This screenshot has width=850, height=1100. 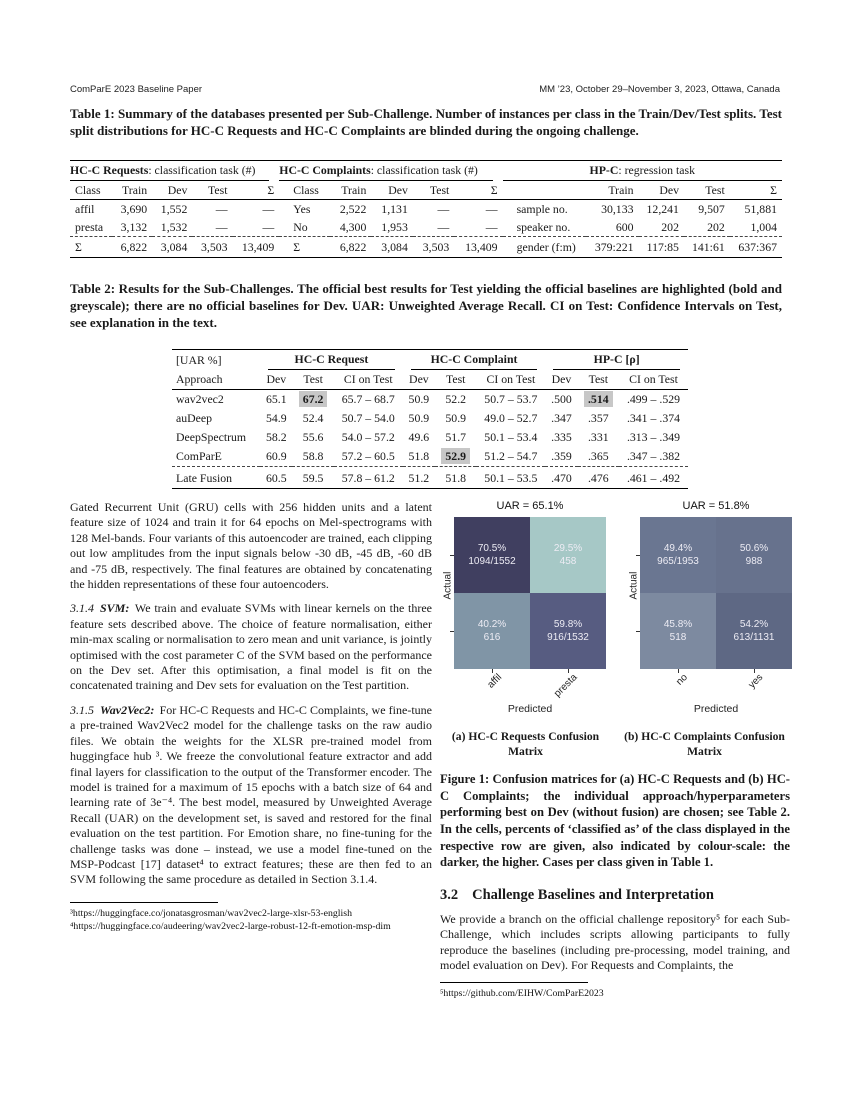 I want to click on table1-cell: 1,953, so click(x=394, y=226).